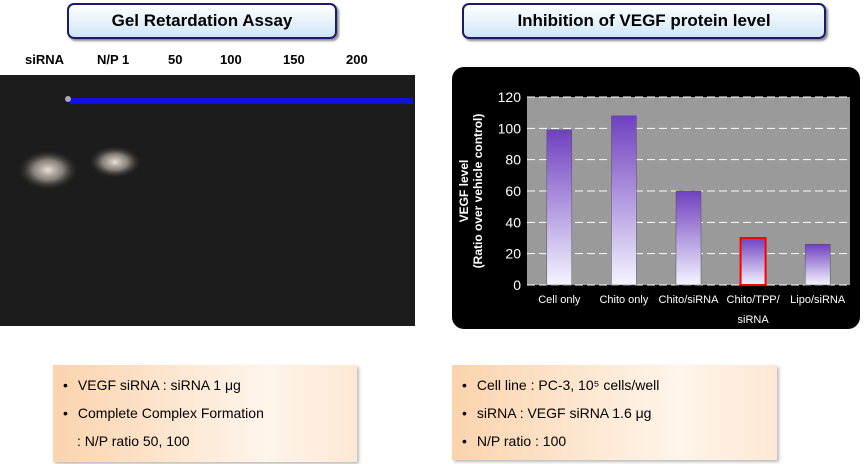  What do you see at coordinates (568, 385) in the screenshot?
I see `note-text: Cell line : PC-3, 10⁵ cells/well` at bounding box center [568, 385].